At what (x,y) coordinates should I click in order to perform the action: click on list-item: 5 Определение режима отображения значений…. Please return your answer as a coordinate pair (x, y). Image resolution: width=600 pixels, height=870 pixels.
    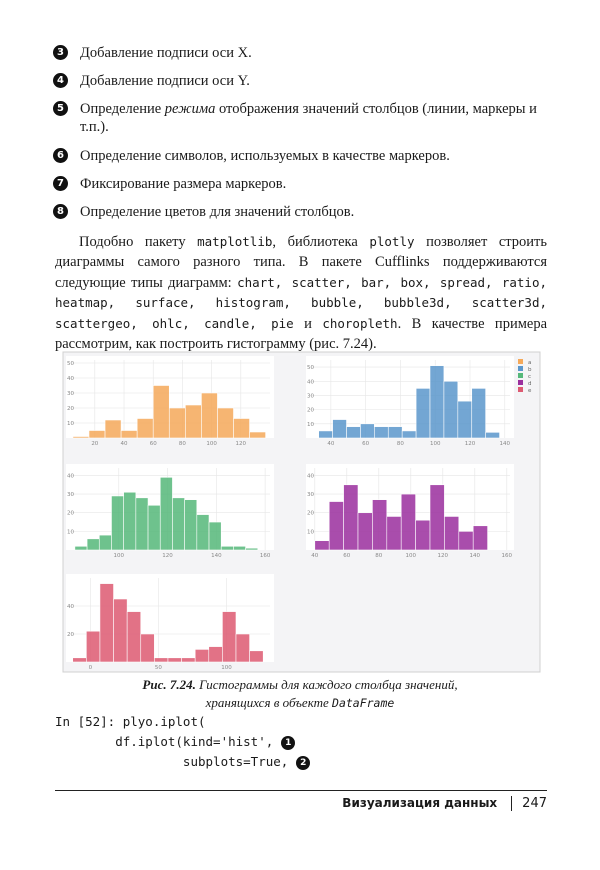
    Looking at the image, I should click on (301, 118).